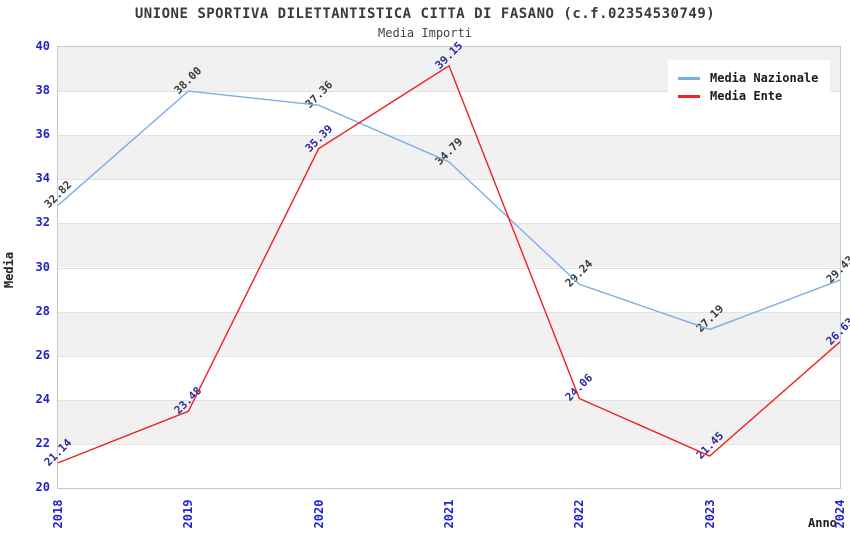 The image size is (850, 550). What do you see at coordinates (42, 398) in the screenshot?
I see `y-tick-label: 24` at bounding box center [42, 398].